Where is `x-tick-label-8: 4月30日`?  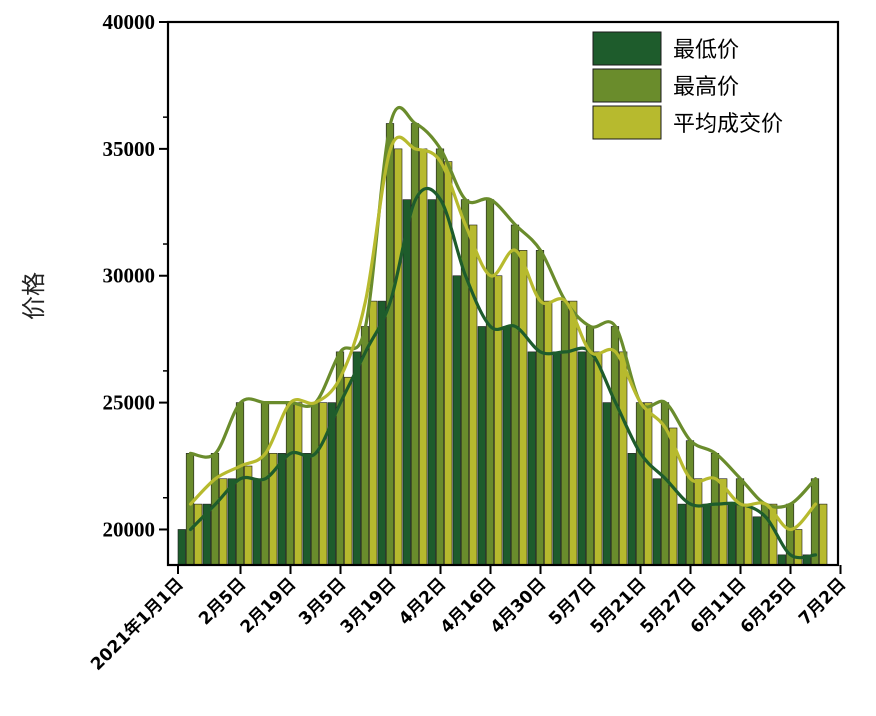 x-tick-label-8: 4月30日 is located at coordinates (518, 605).